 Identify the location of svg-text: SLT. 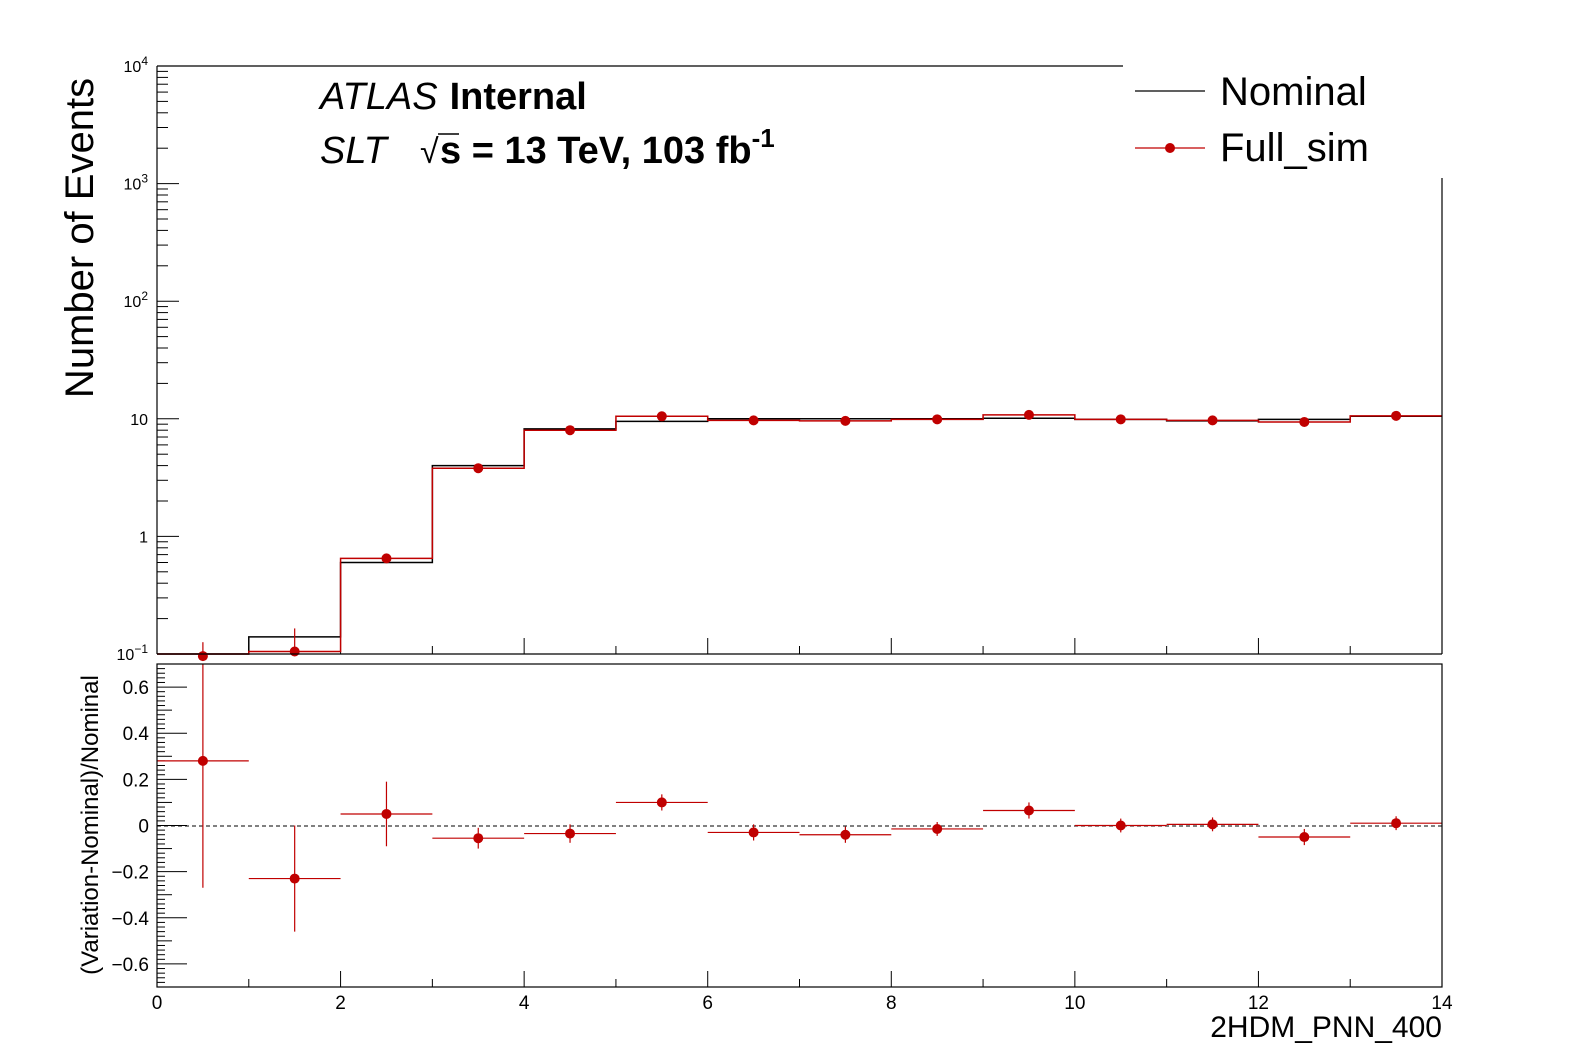
(355, 151).